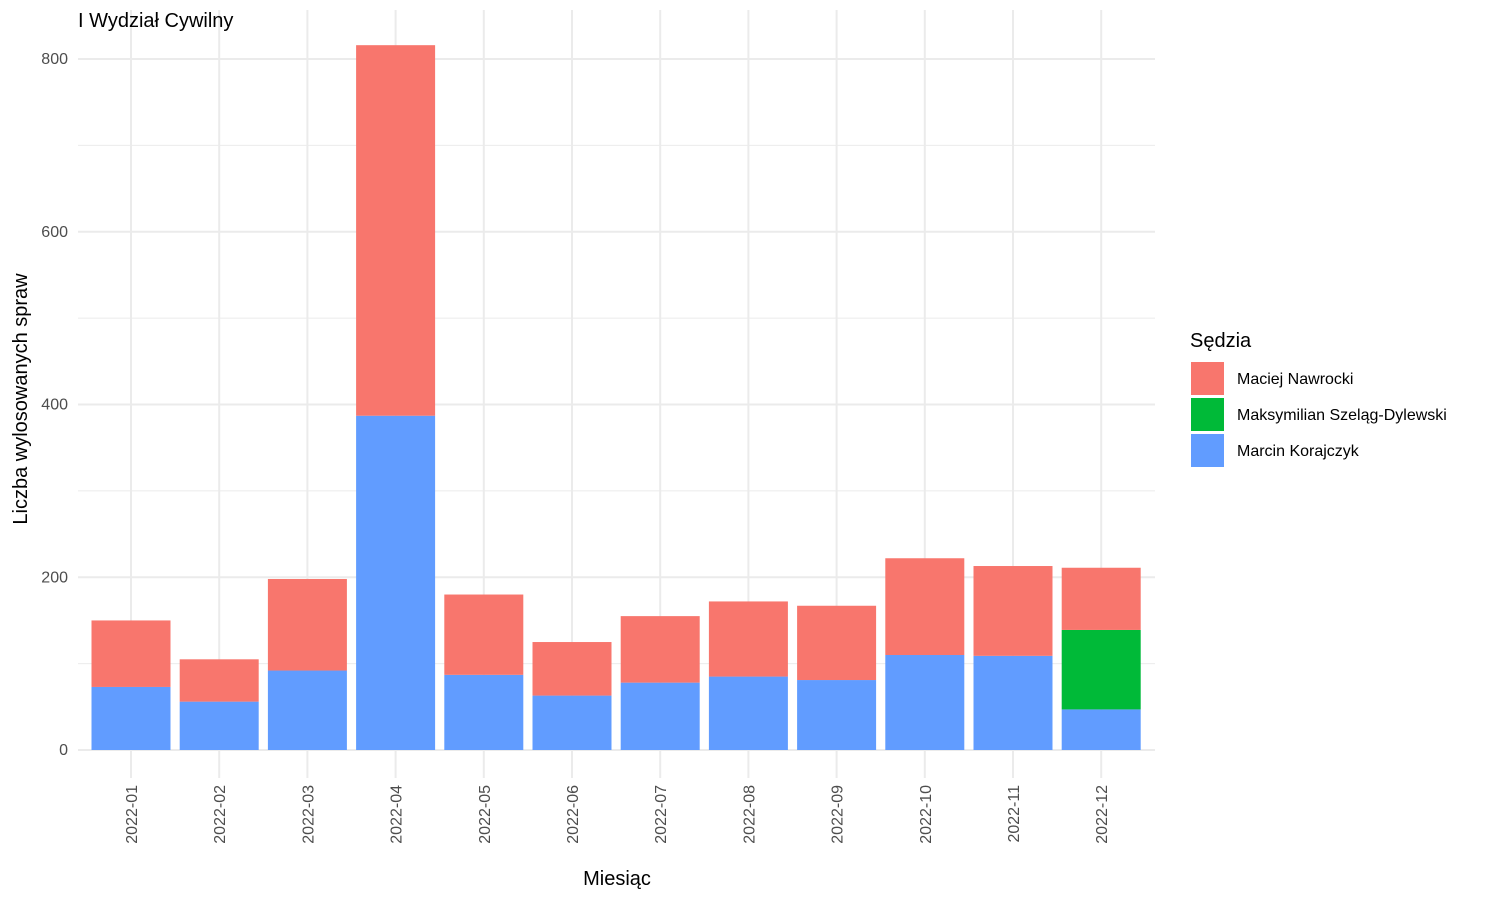 The height and width of the screenshot is (900, 1500). What do you see at coordinates (1014, 814) in the screenshot?
I see `x-tick-label: 2022-11` at bounding box center [1014, 814].